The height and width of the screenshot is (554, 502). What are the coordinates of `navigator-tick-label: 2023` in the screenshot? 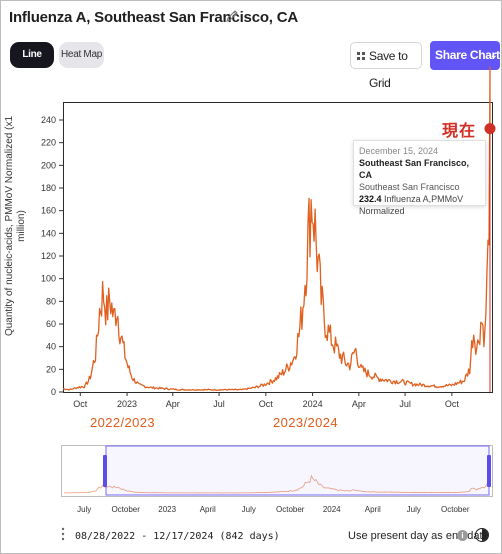 It's located at (167, 509).